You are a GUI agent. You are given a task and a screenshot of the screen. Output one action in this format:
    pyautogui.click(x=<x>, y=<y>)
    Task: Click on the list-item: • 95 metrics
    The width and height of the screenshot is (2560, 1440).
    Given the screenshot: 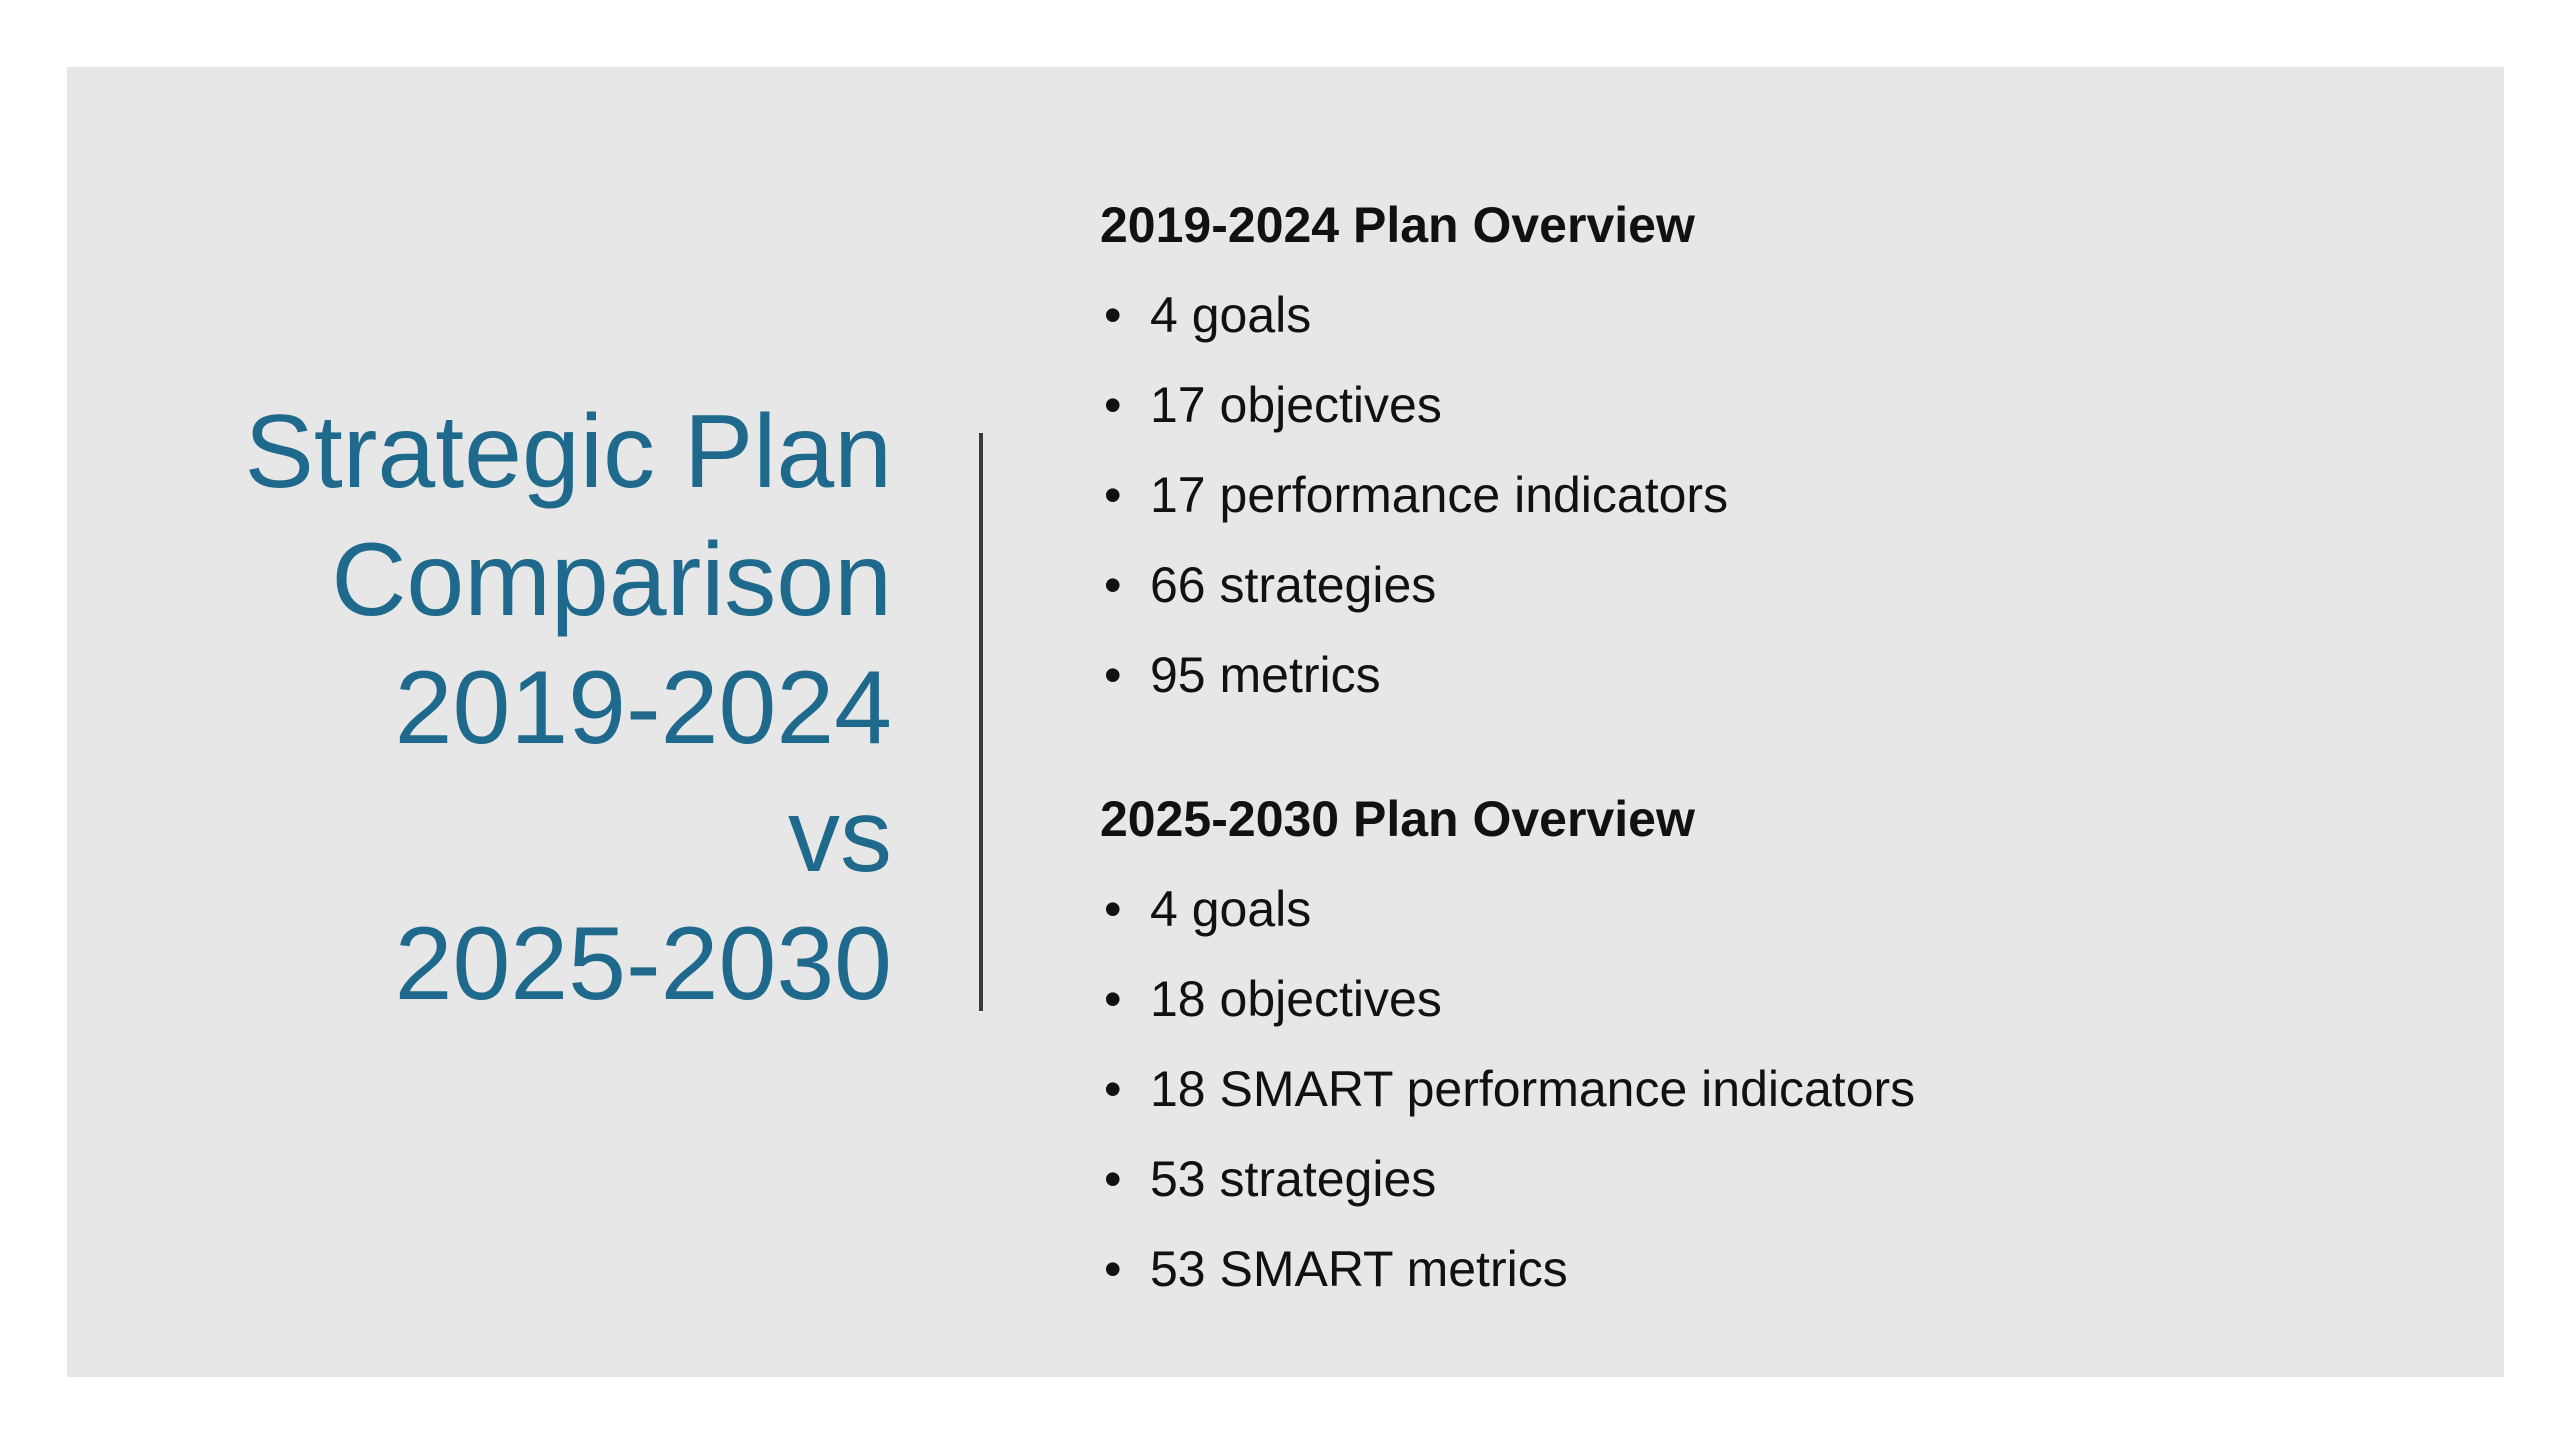 What is the action you would take?
    pyautogui.click(x=1750, y=675)
    